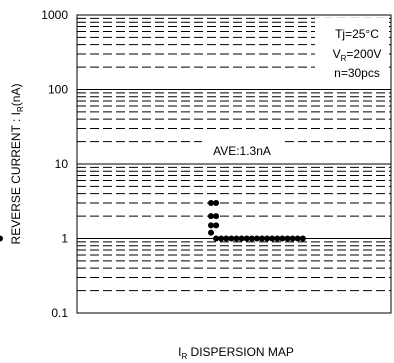 This screenshot has width=394, height=363. What do you see at coordinates (357, 73) in the screenshot?
I see `condition-n: n=30pcs` at bounding box center [357, 73].